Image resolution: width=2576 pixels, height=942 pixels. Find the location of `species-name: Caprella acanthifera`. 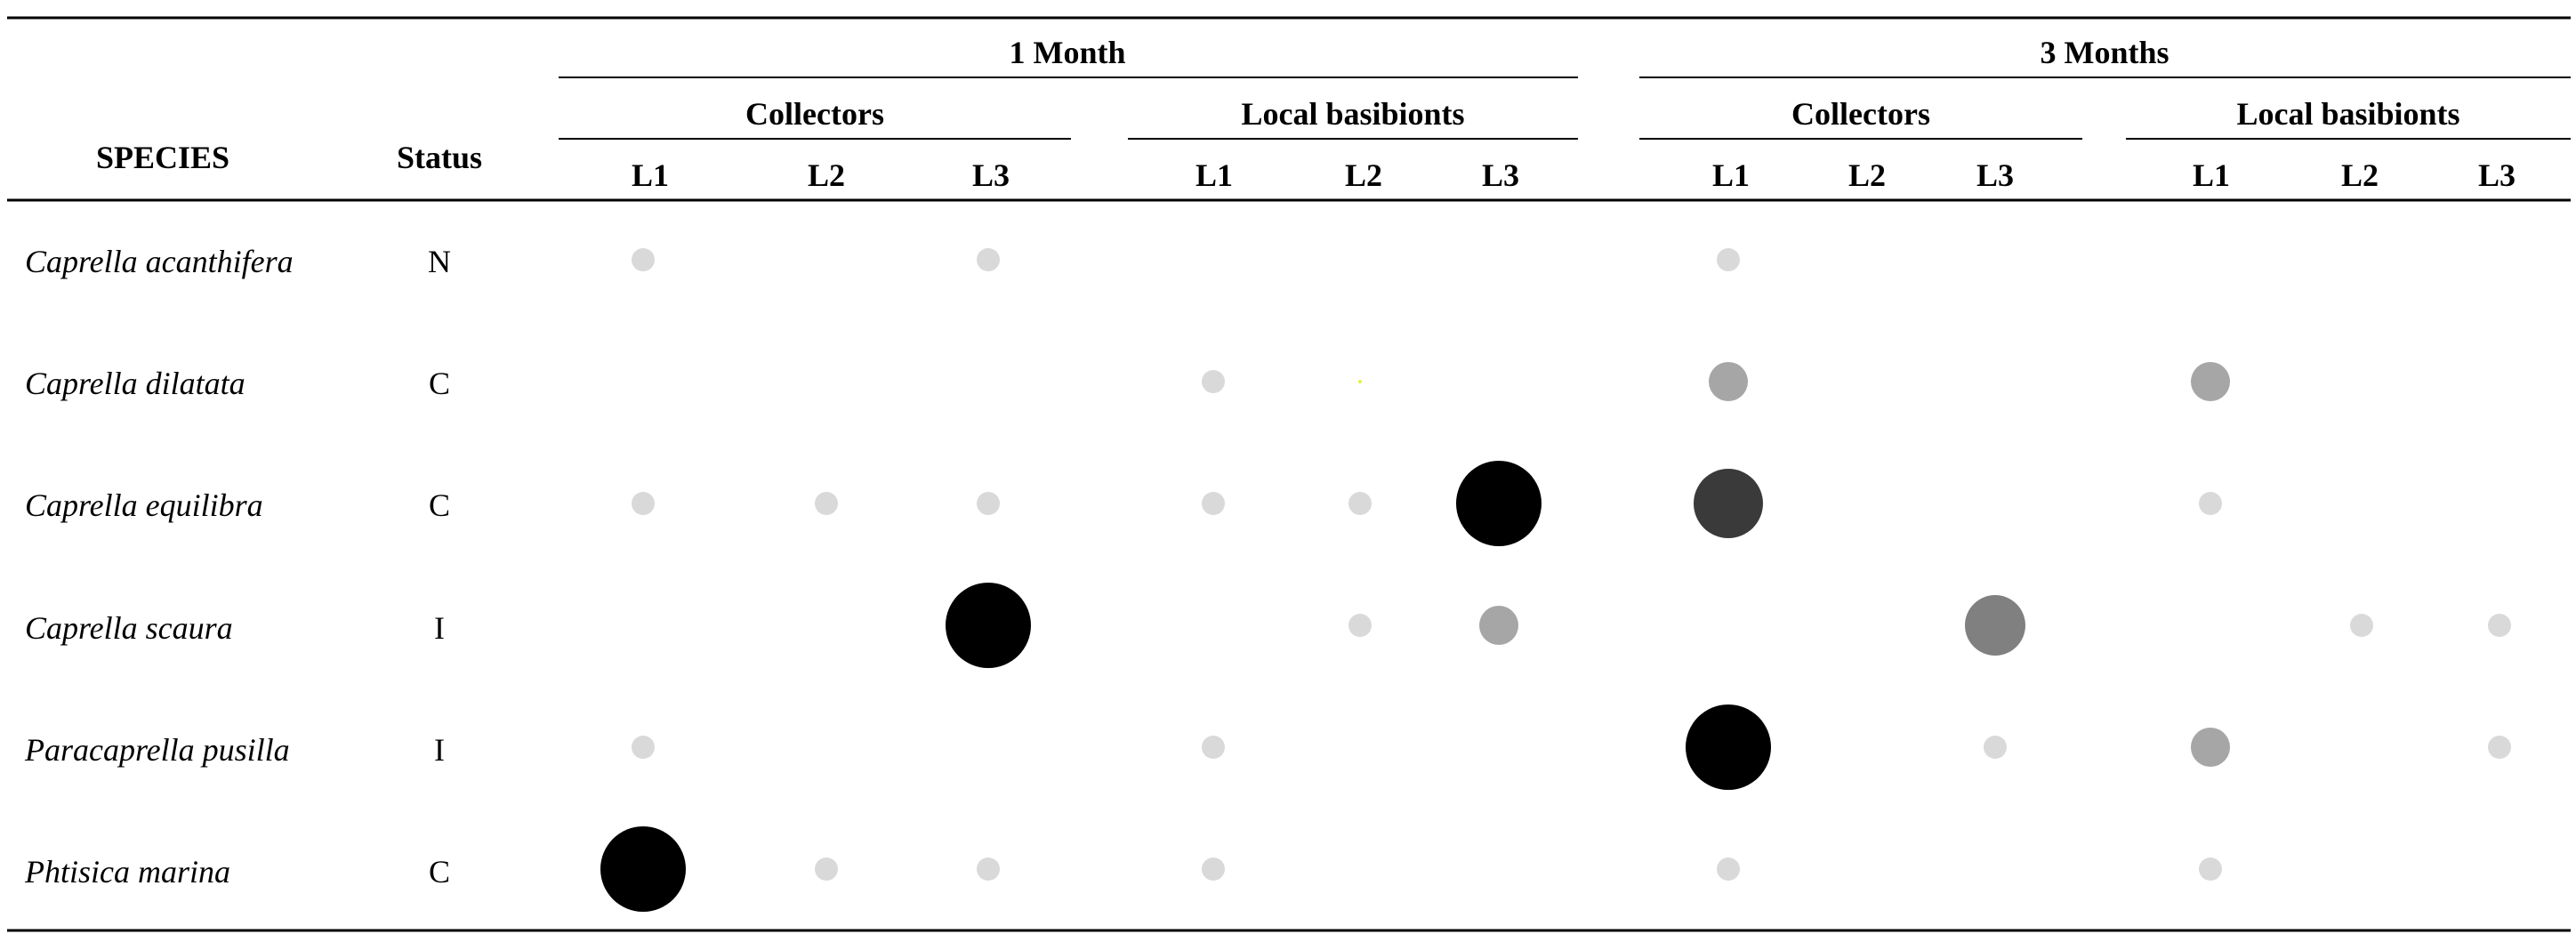

species-name: Caprella acanthifera is located at coordinates (159, 262).